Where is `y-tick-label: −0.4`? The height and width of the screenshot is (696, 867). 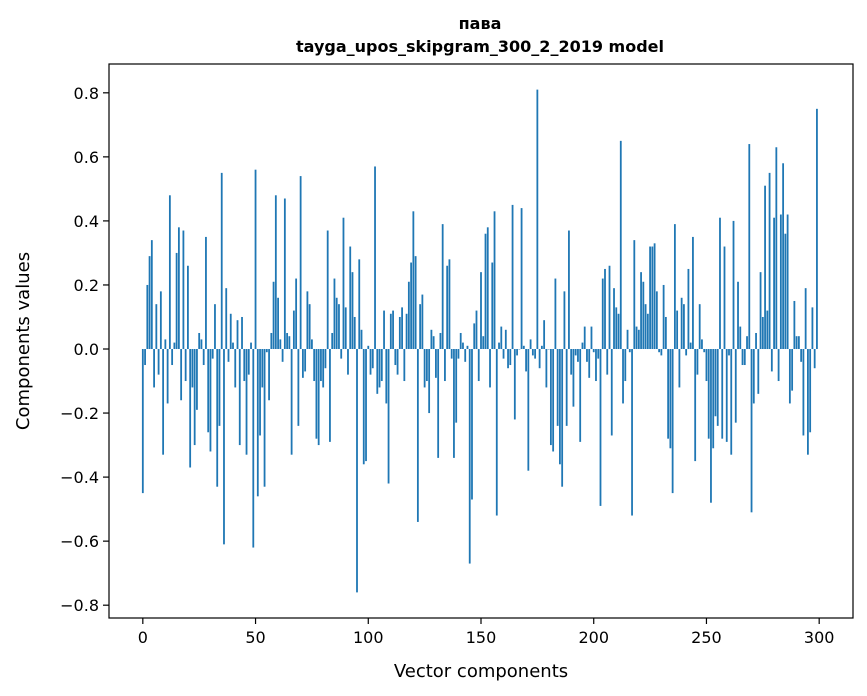
y-tick-label: −0.4 is located at coordinates (79, 477).